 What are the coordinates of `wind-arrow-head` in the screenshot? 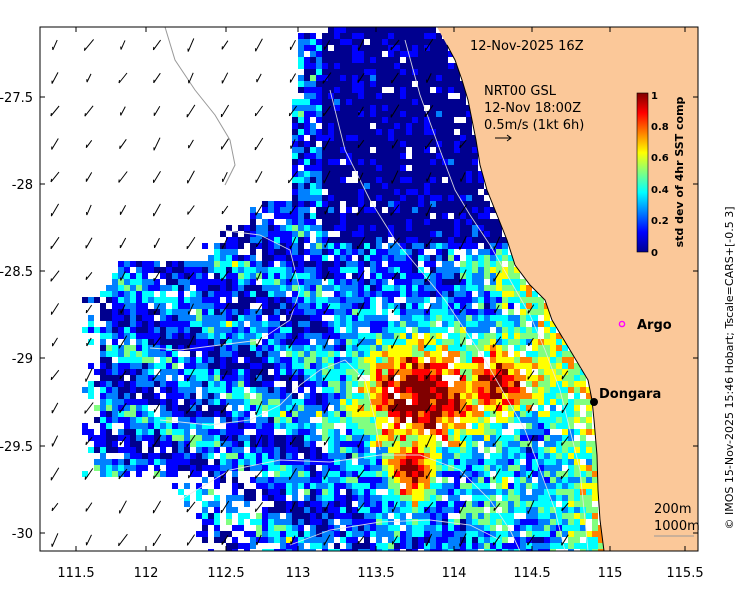 It's located at (51, 180).